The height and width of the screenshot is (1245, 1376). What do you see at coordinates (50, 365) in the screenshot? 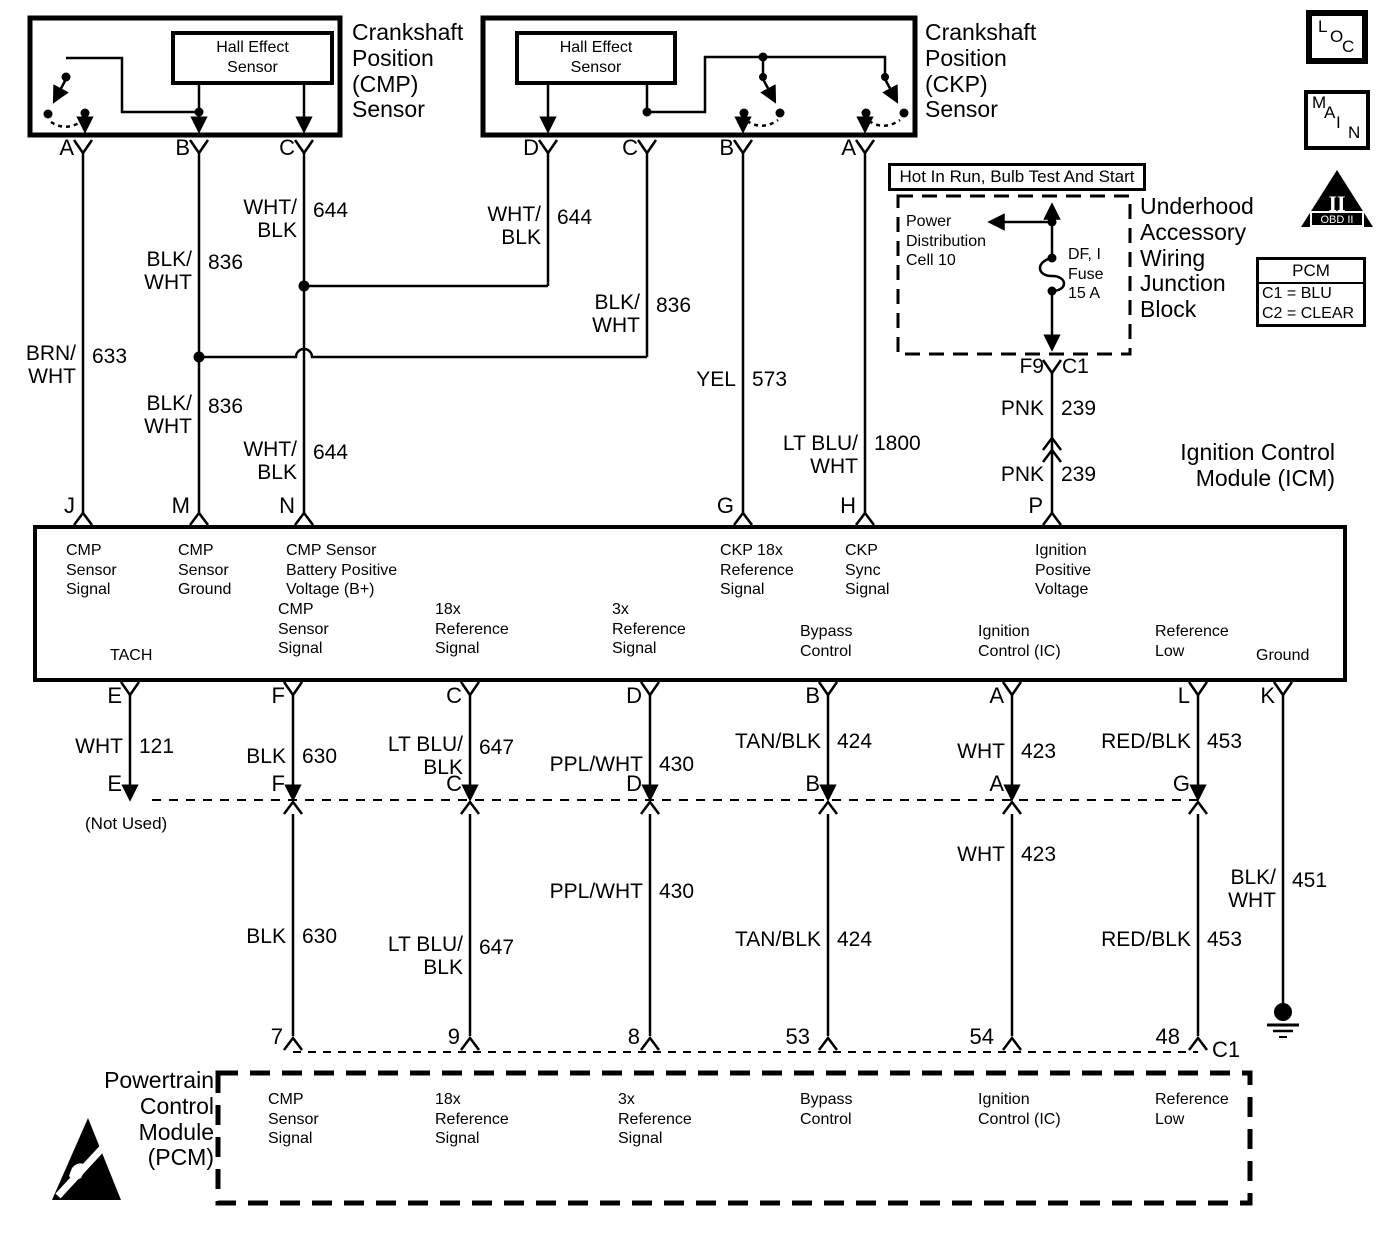
I see `wire-color: BRN/ WHT` at bounding box center [50, 365].